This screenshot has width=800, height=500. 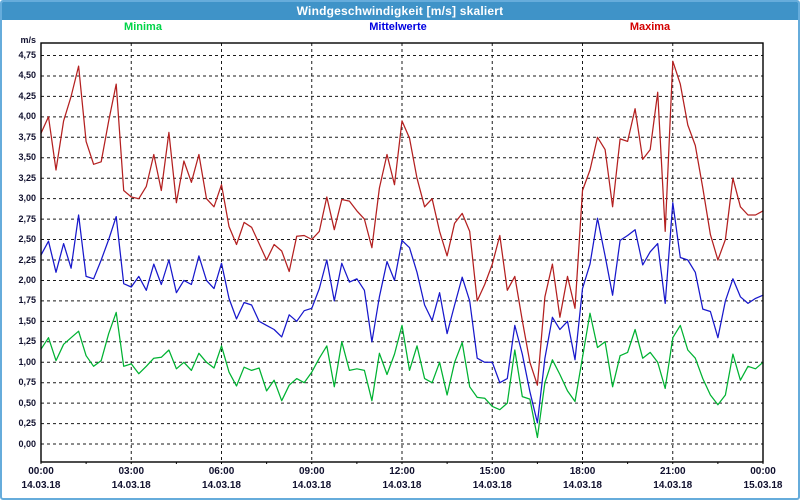 What do you see at coordinates (398, 27) in the screenshot?
I see `legend-mittelwerte-label: Mittelwerte` at bounding box center [398, 27].